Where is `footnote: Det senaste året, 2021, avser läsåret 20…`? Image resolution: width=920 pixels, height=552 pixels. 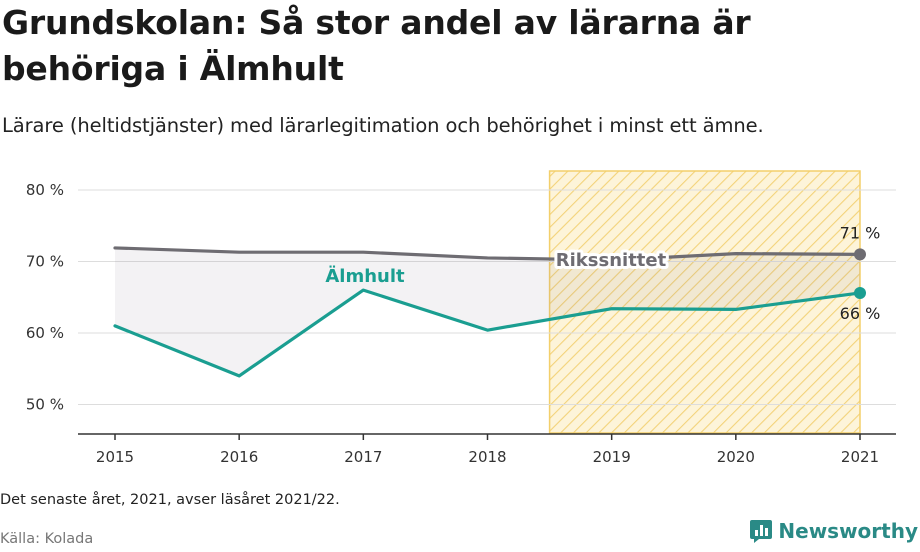 footnote: Det senaste året, 2021, avser läsåret 20… is located at coordinates (170, 500).